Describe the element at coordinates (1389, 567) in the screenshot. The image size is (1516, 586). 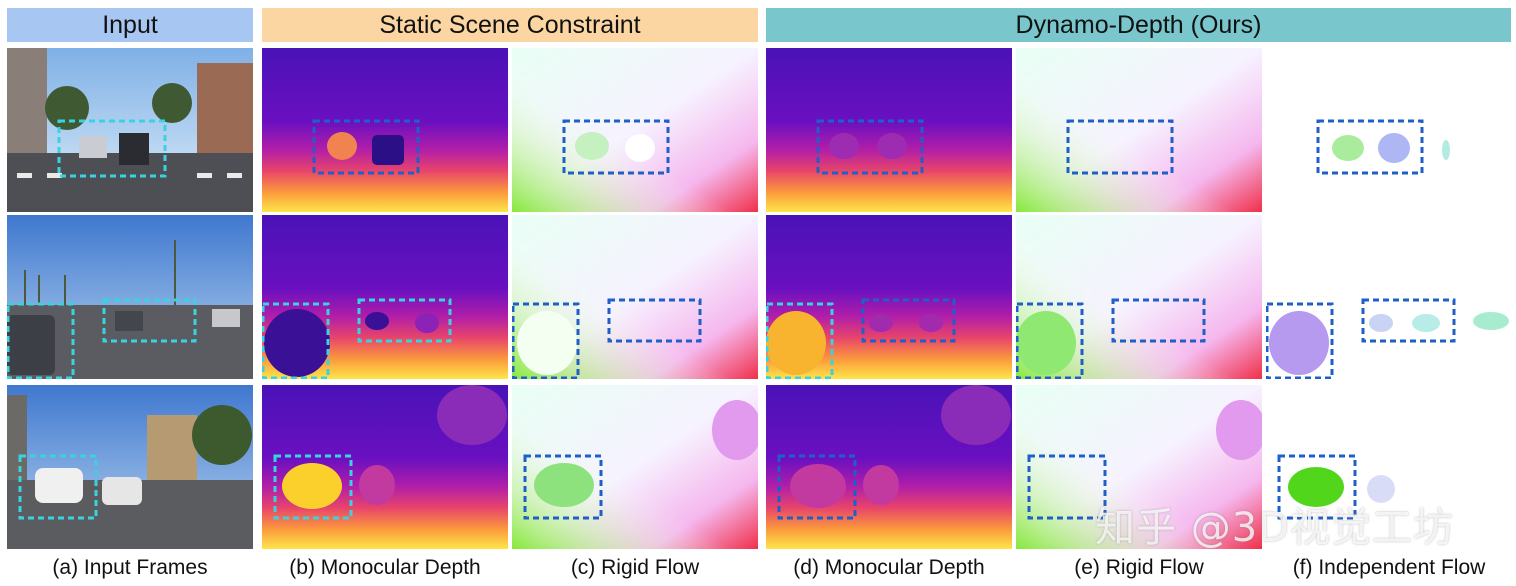
I see `caption-independent-flow: (f) Independent Flow` at that location.